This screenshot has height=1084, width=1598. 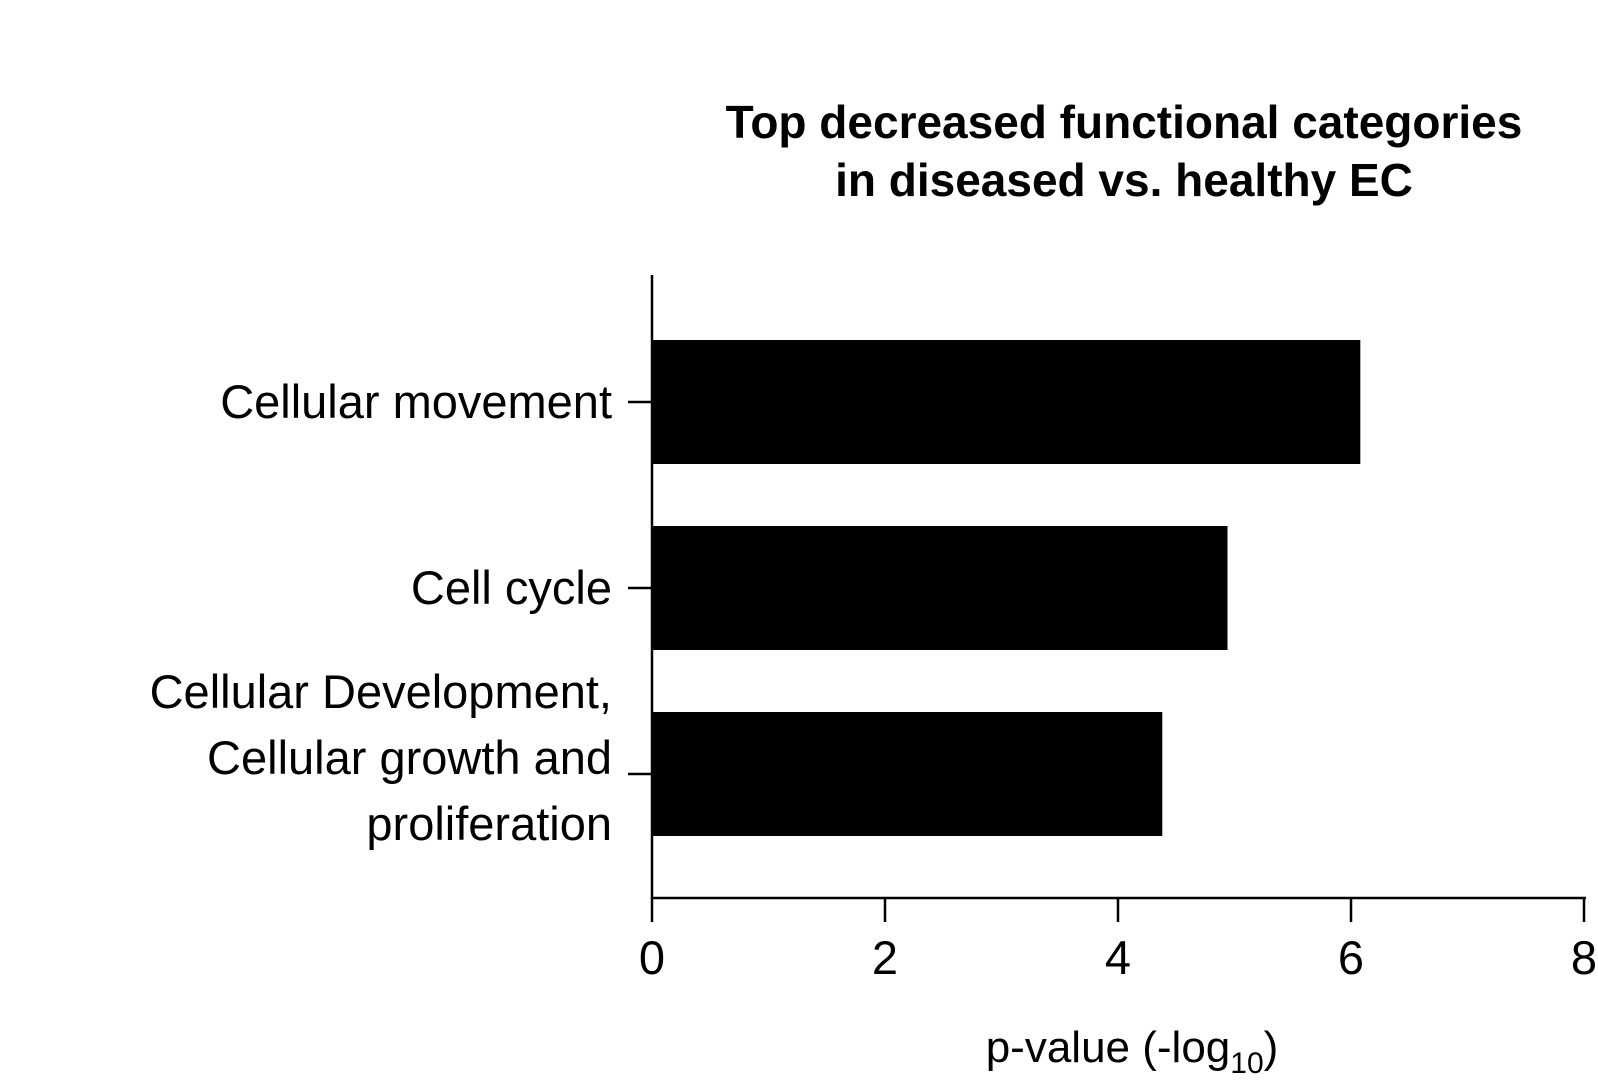 What do you see at coordinates (885, 957) in the screenshot?
I see `x-tick-label-2: 2` at bounding box center [885, 957].